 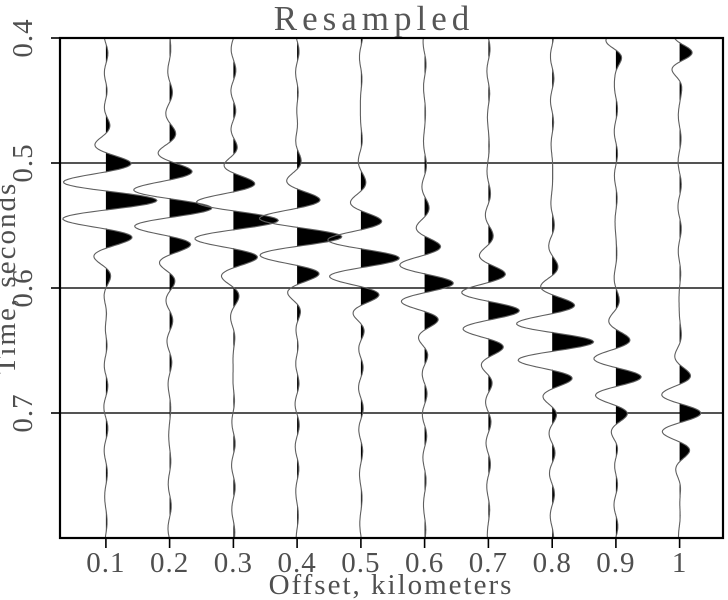 I want to click on x-tick-label: 0.7, so click(x=488, y=563).